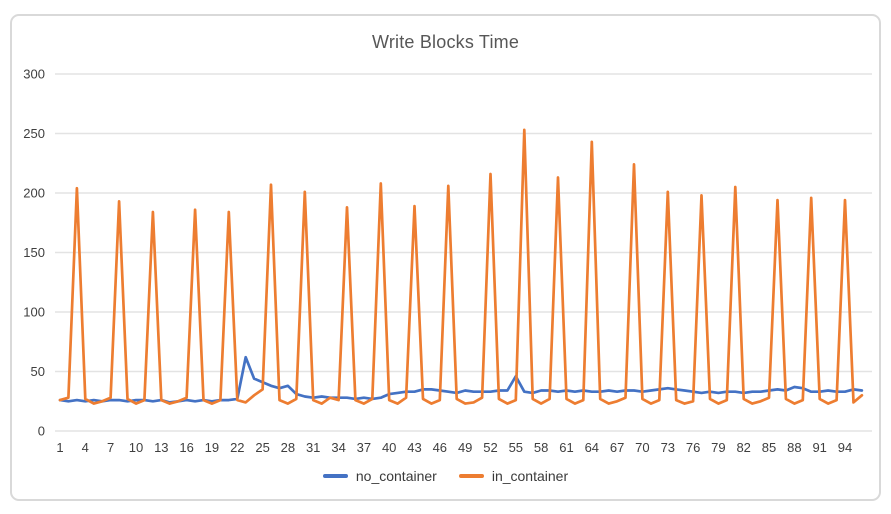  Describe the element at coordinates (668, 447) in the screenshot. I see `x-axis-tick-label: 73` at that location.